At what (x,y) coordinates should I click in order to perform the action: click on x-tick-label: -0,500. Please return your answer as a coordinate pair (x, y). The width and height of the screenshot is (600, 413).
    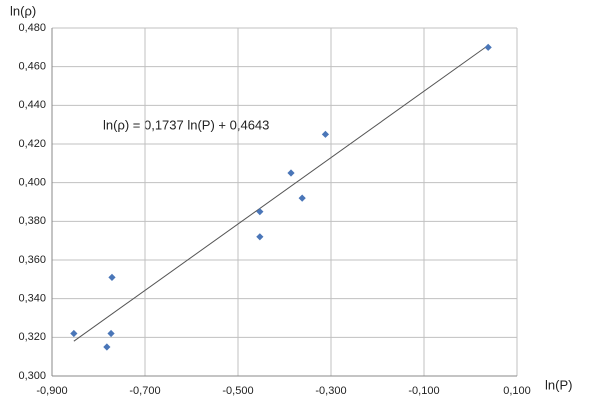
    Looking at the image, I should click on (237, 391).